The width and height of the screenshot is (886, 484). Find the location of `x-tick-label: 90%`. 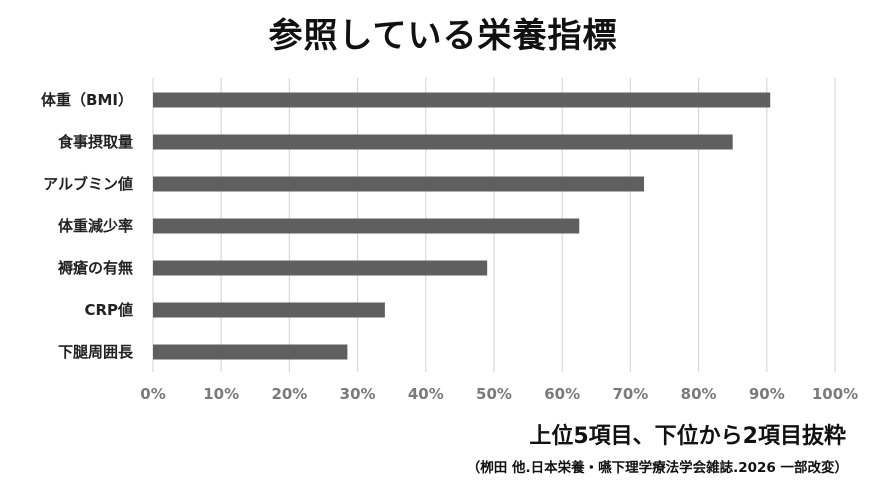

x-tick-label: 90% is located at coordinates (767, 394).